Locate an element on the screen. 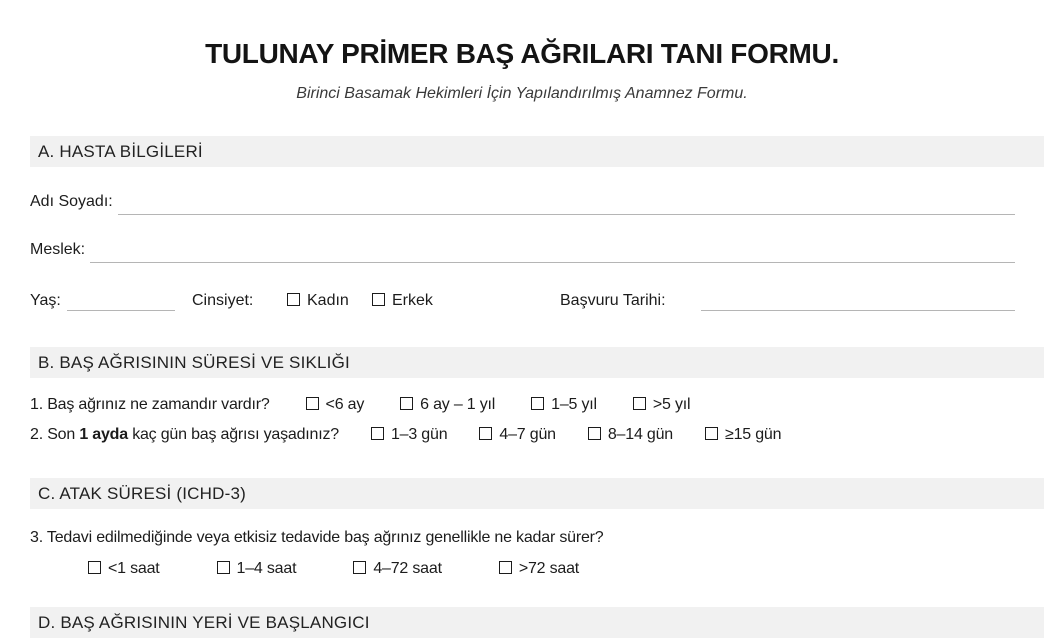  option-q1-6ay-1yil: 6 ay – 1 yıl is located at coordinates (447, 405).